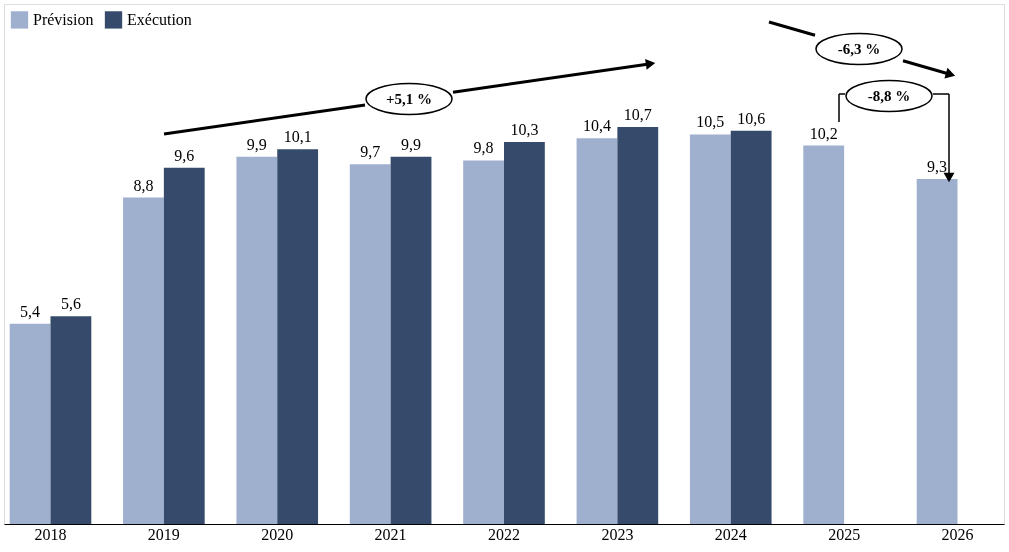 The image size is (1009, 552). Describe the element at coordinates (184, 155) in the screenshot. I see `data-label: 9,6` at that location.